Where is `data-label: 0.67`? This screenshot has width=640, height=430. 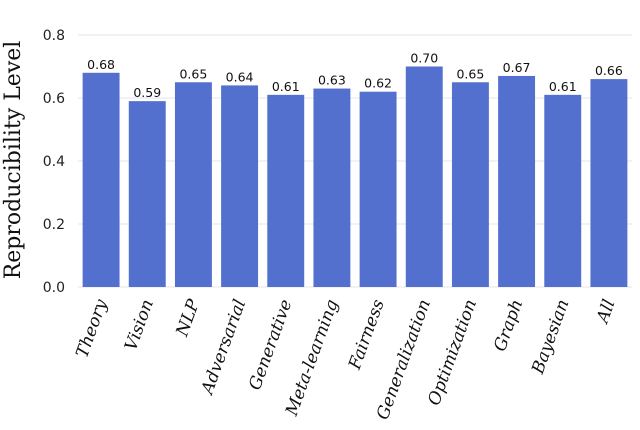 data-label: 0.67 is located at coordinates (517, 67).